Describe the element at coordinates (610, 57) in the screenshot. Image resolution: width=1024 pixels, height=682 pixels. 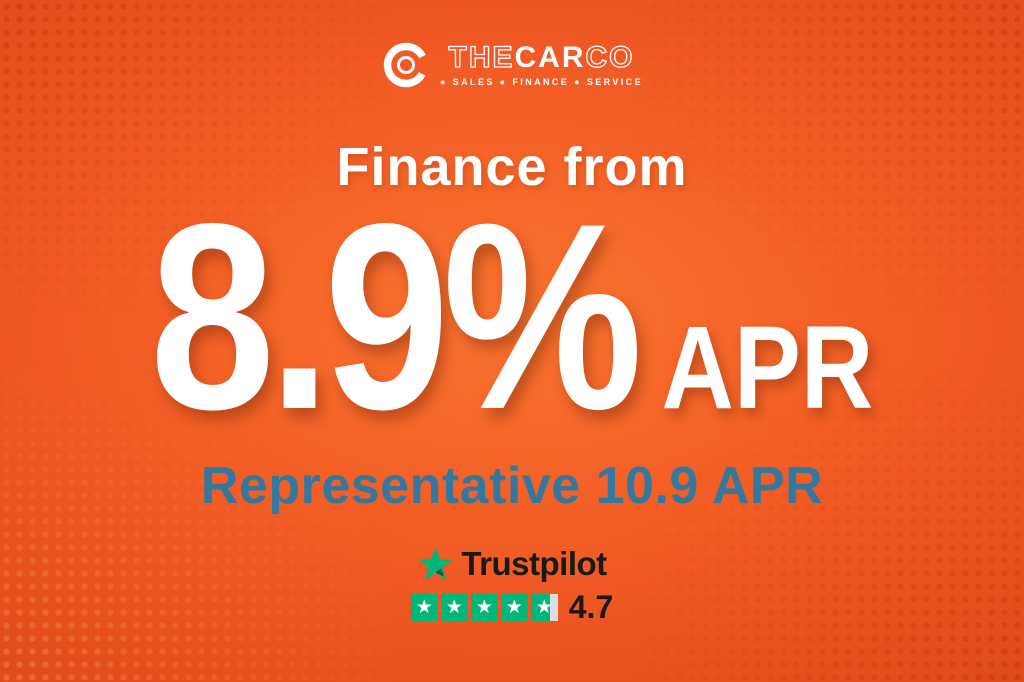
I see `logo-word-co: CO` at that location.